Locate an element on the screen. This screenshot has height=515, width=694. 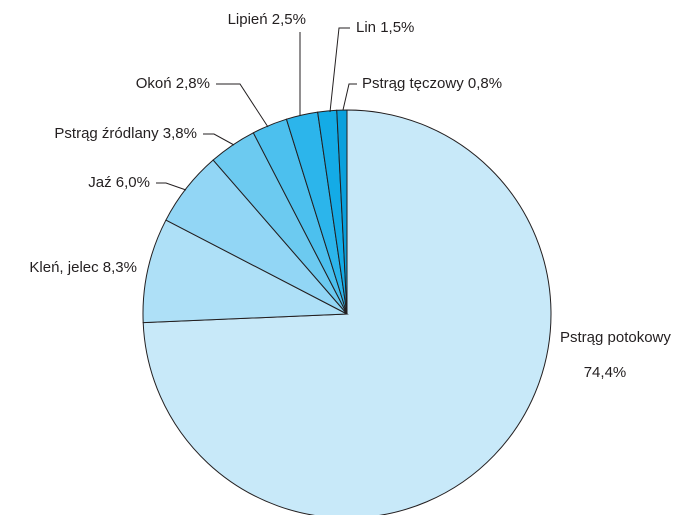
slice-label: Okoń 2,8% is located at coordinates (173, 83).